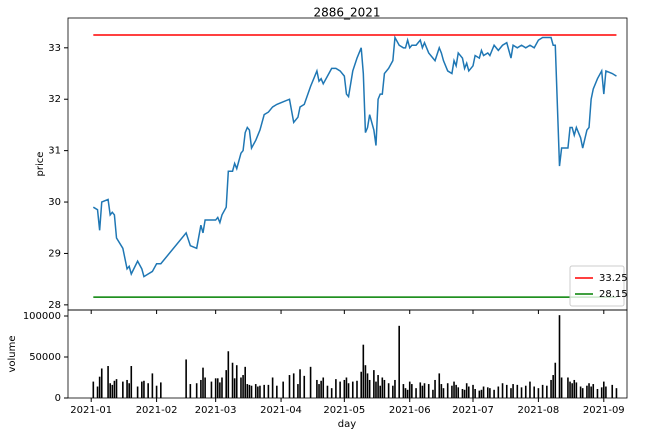  I want to click on x-tick-label: 2021-02, so click(157, 410).